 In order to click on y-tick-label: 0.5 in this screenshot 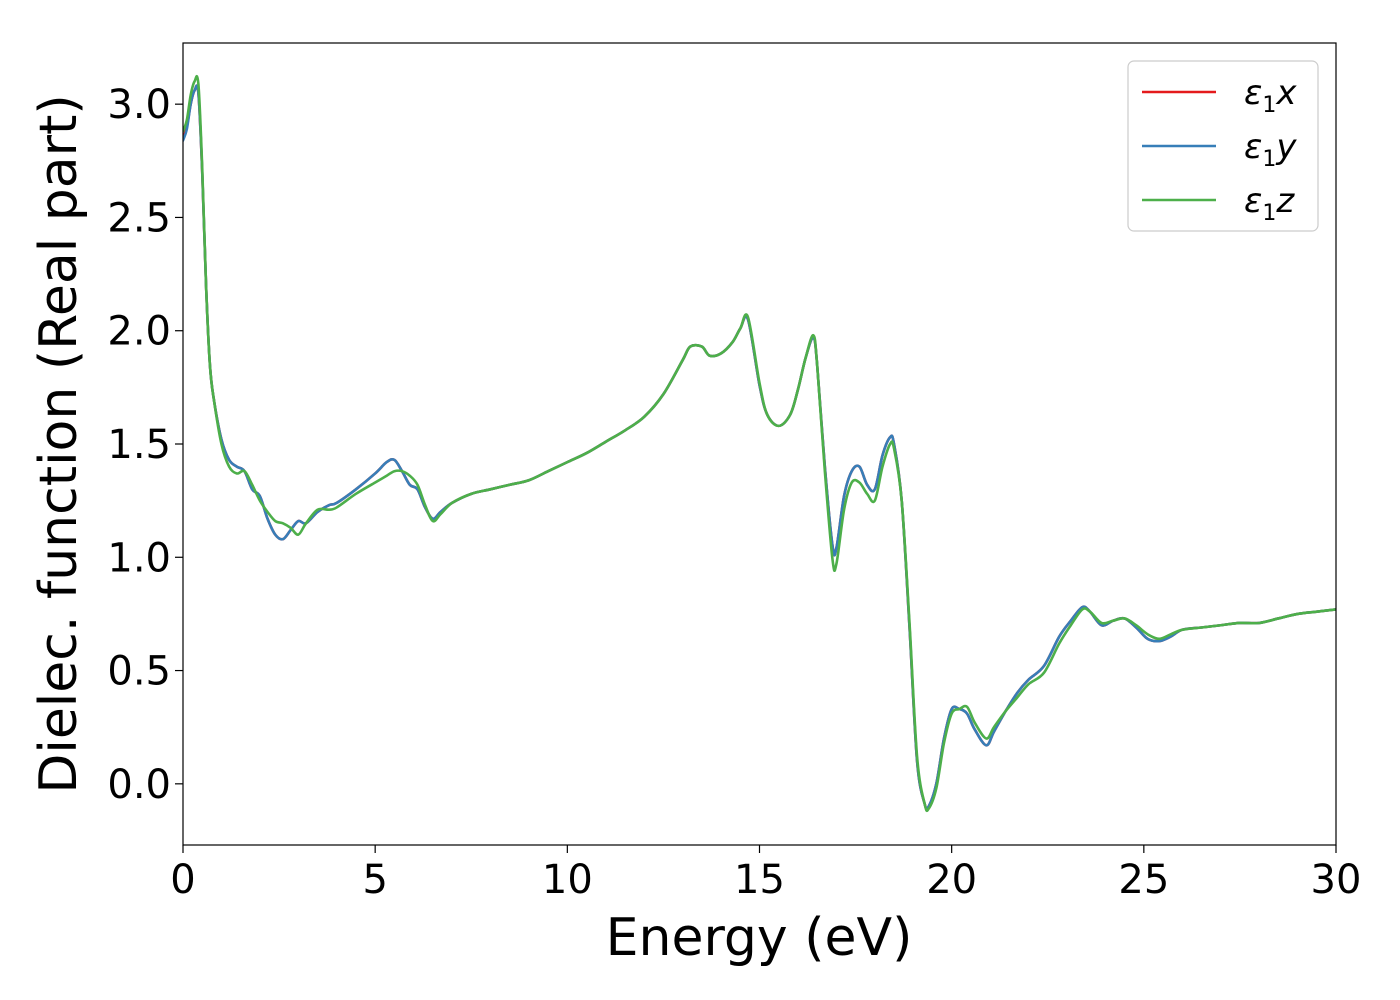, I will do `click(139, 672)`.